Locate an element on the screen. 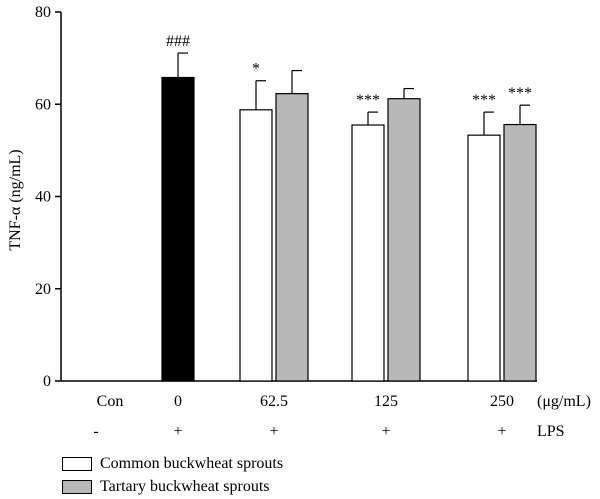 This screenshot has width=600, height=499. y-tick-label: 40 is located at coordinates (43, 197).